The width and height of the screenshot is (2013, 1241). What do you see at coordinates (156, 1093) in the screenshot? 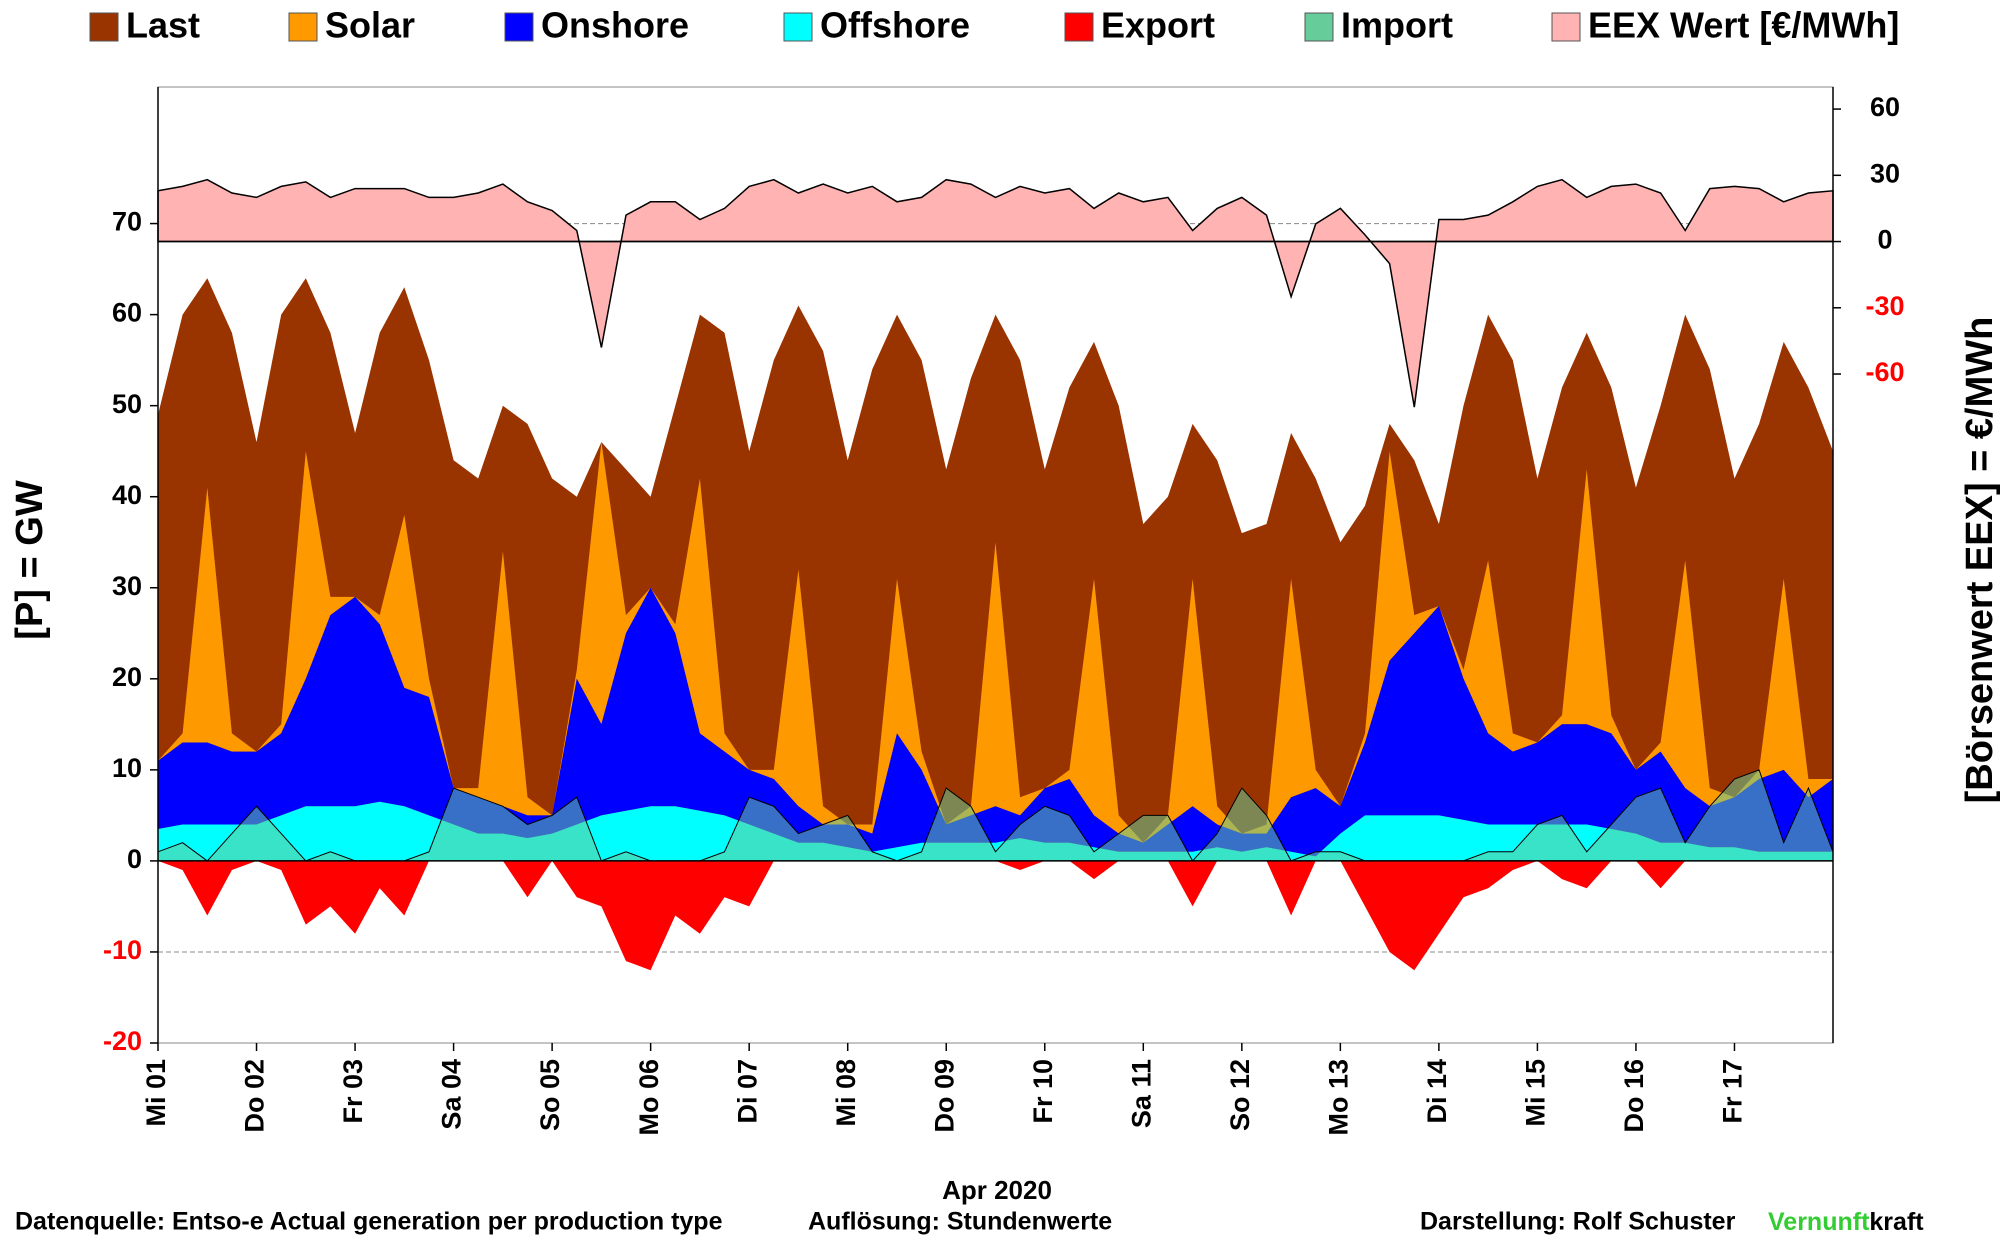
I see `x-tick-label: Mi 01` at bounding box center [156, 1093].